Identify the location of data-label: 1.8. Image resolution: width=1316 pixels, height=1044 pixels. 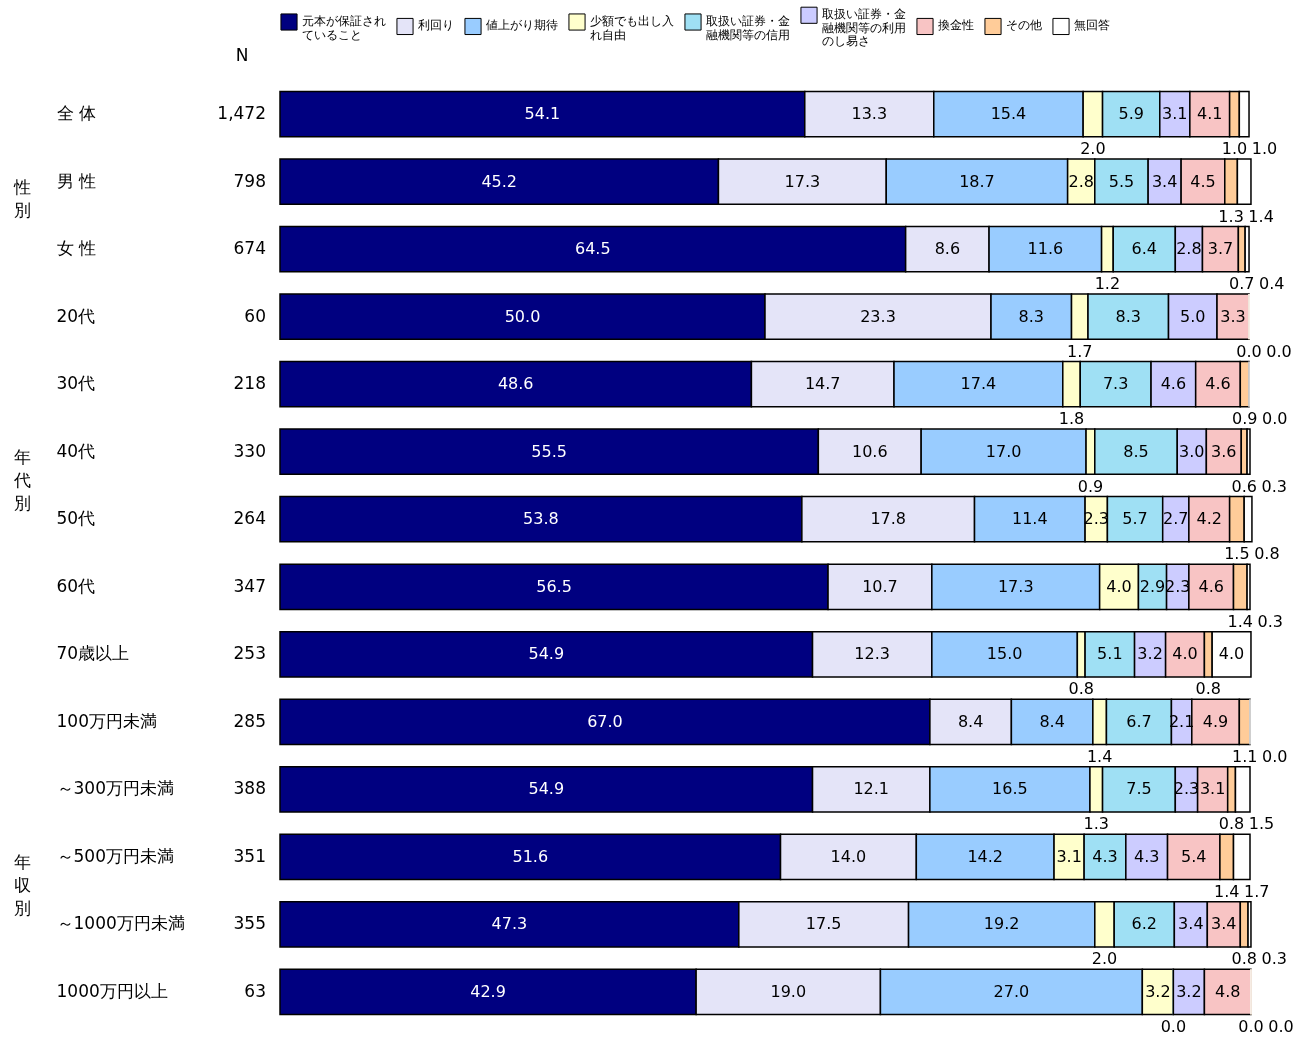
(1071, 419).